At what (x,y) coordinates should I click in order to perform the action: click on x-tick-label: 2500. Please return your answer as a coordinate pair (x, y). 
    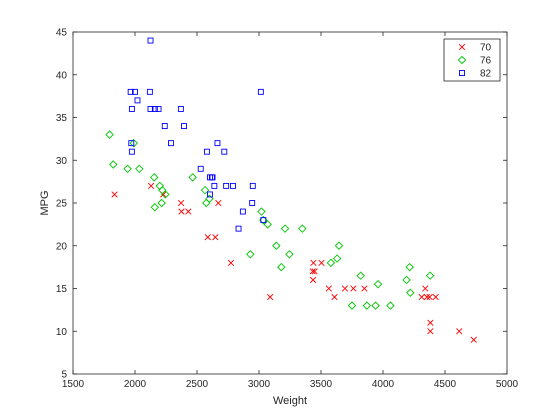
    Looking at the image, I should click on (197, 384).